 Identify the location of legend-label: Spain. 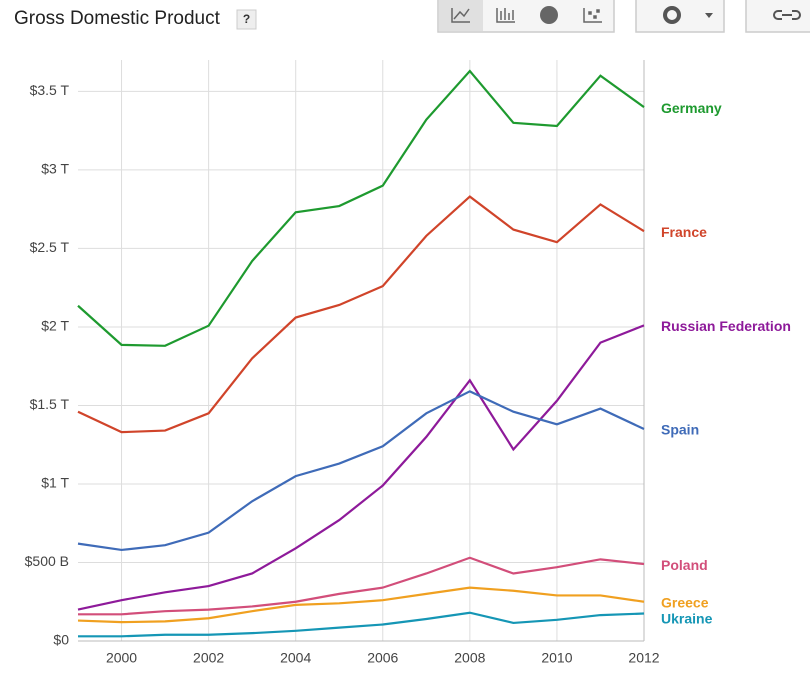
(680, 430).